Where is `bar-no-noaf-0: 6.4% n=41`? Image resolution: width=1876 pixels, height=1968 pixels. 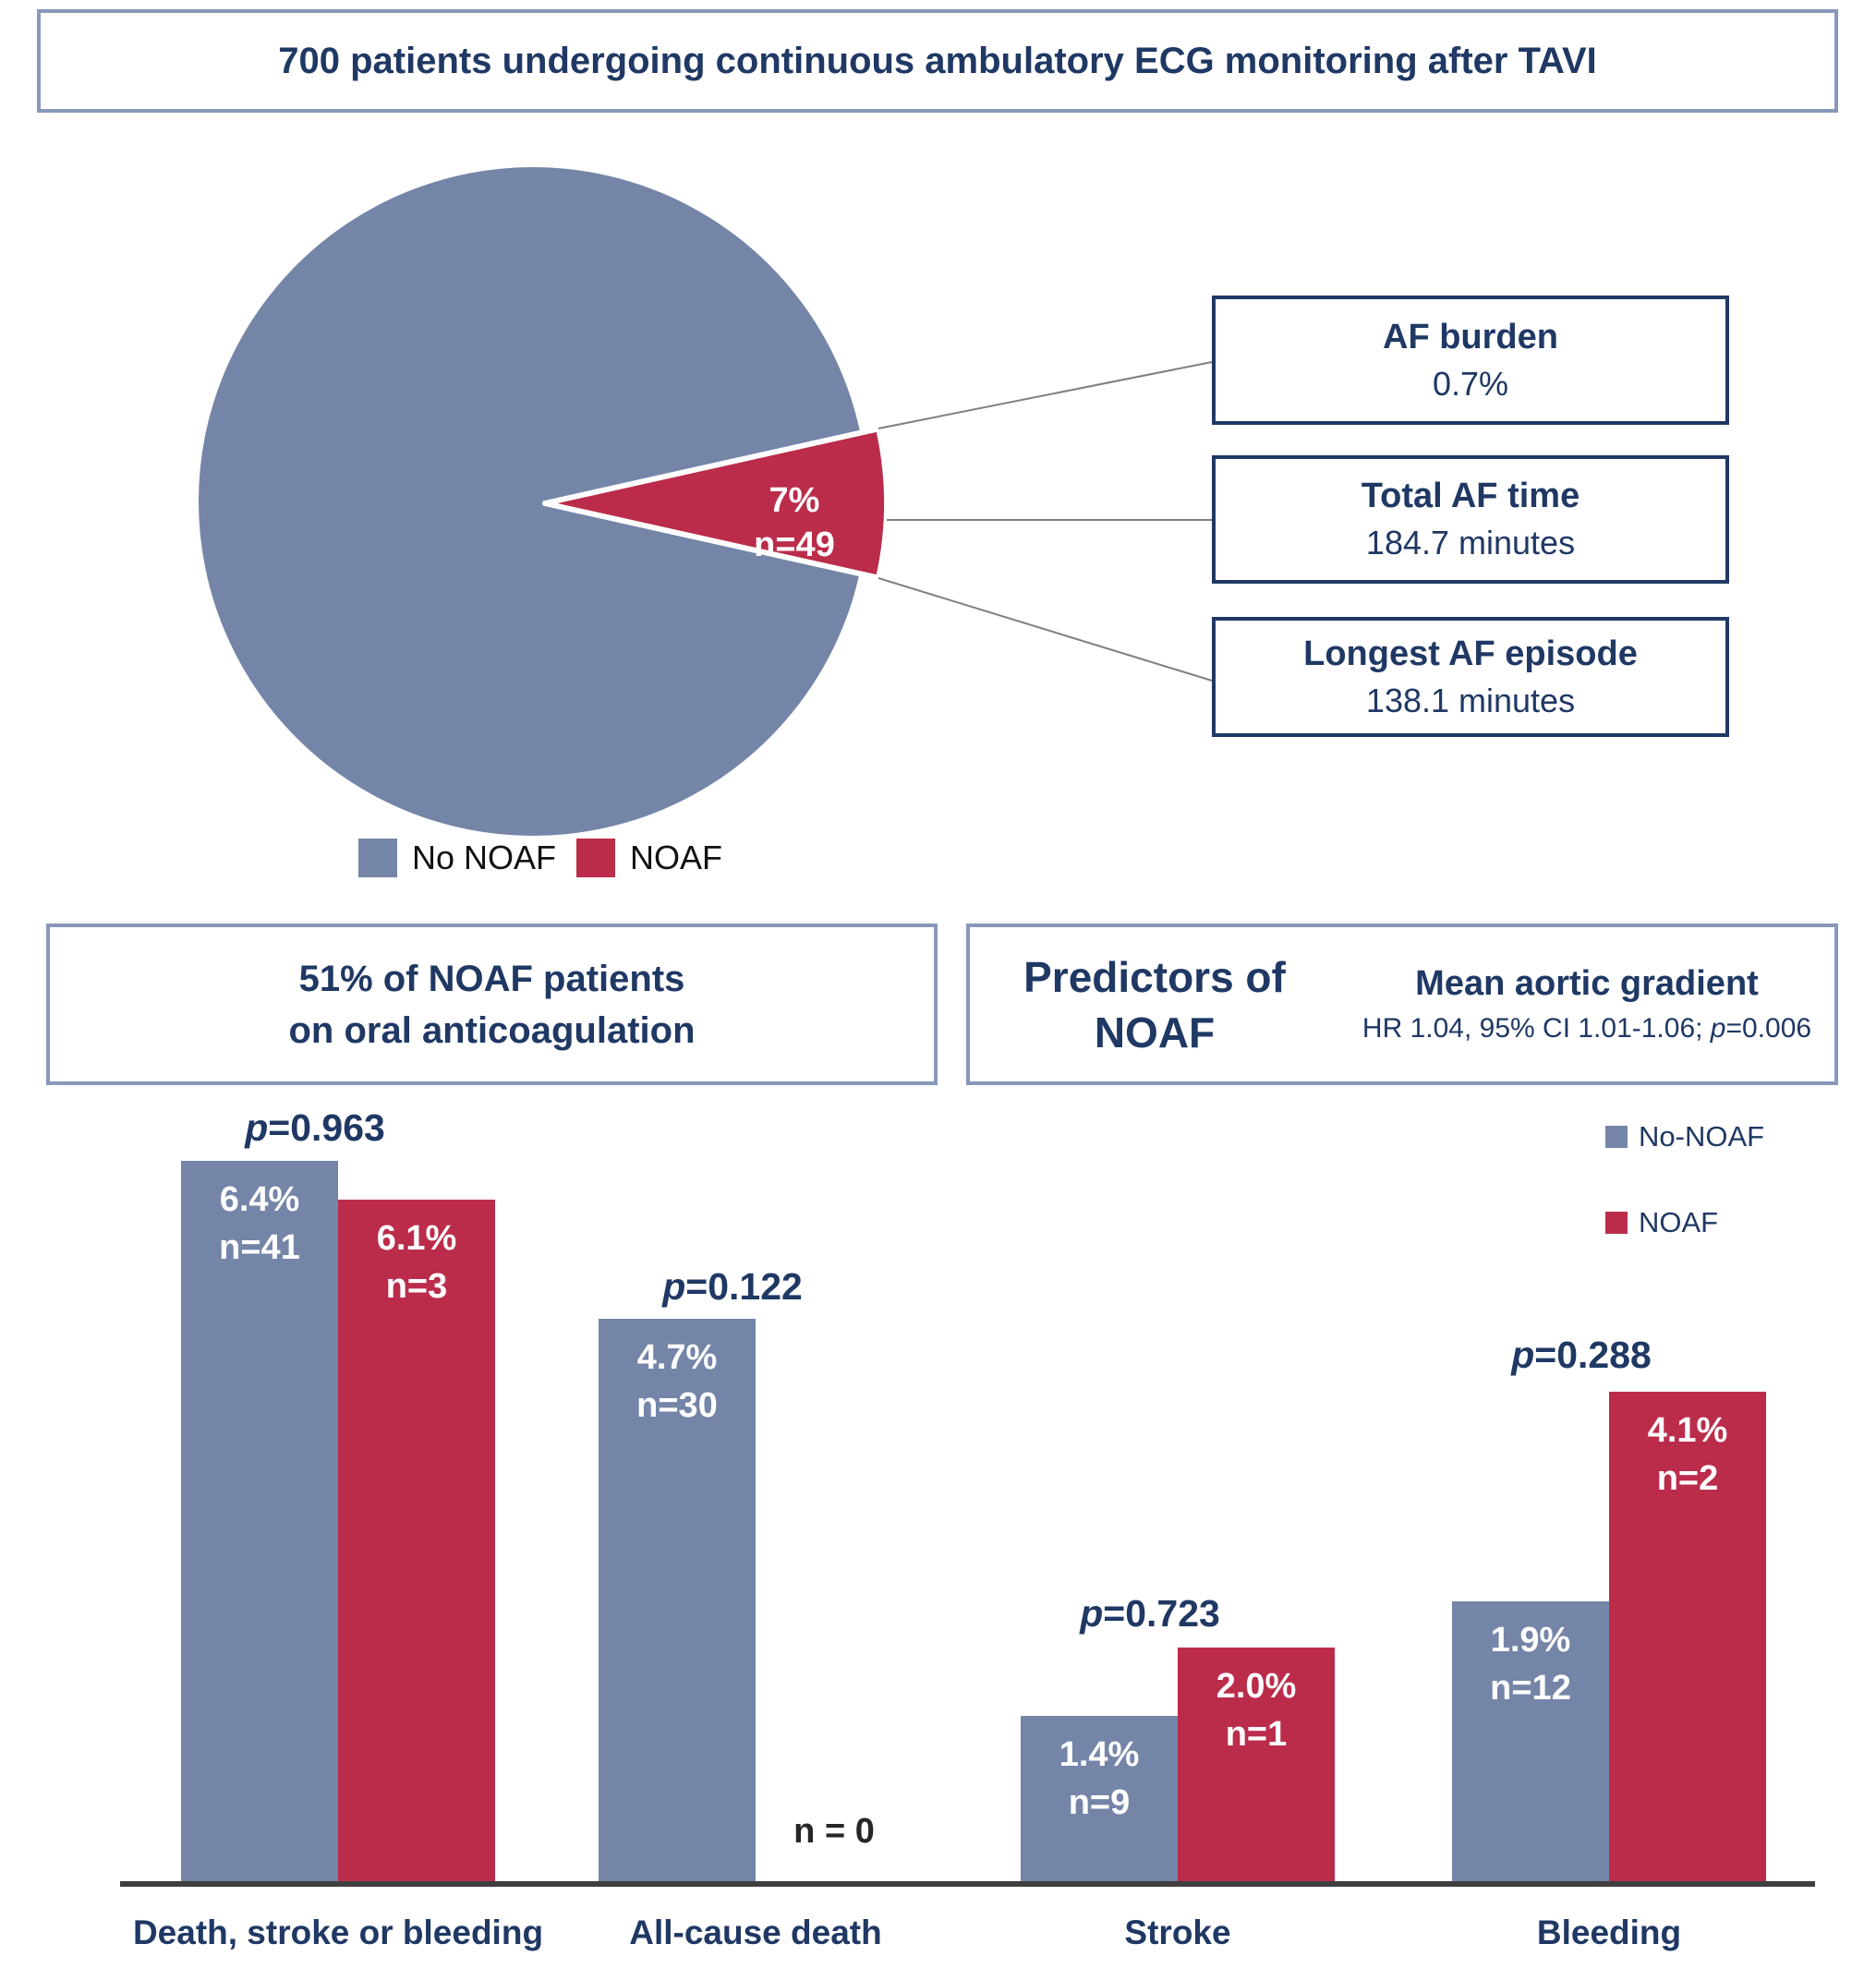
bar-no-noaf-0: 6.4% n=41 is located at coordinates (259, 1523).